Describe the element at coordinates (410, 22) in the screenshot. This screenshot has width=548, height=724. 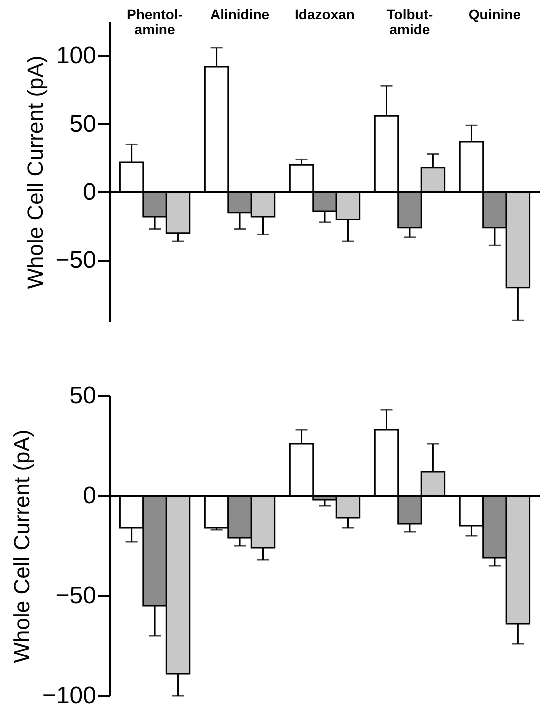
I see `x-tick-label: Tolbut- amide` at that location.